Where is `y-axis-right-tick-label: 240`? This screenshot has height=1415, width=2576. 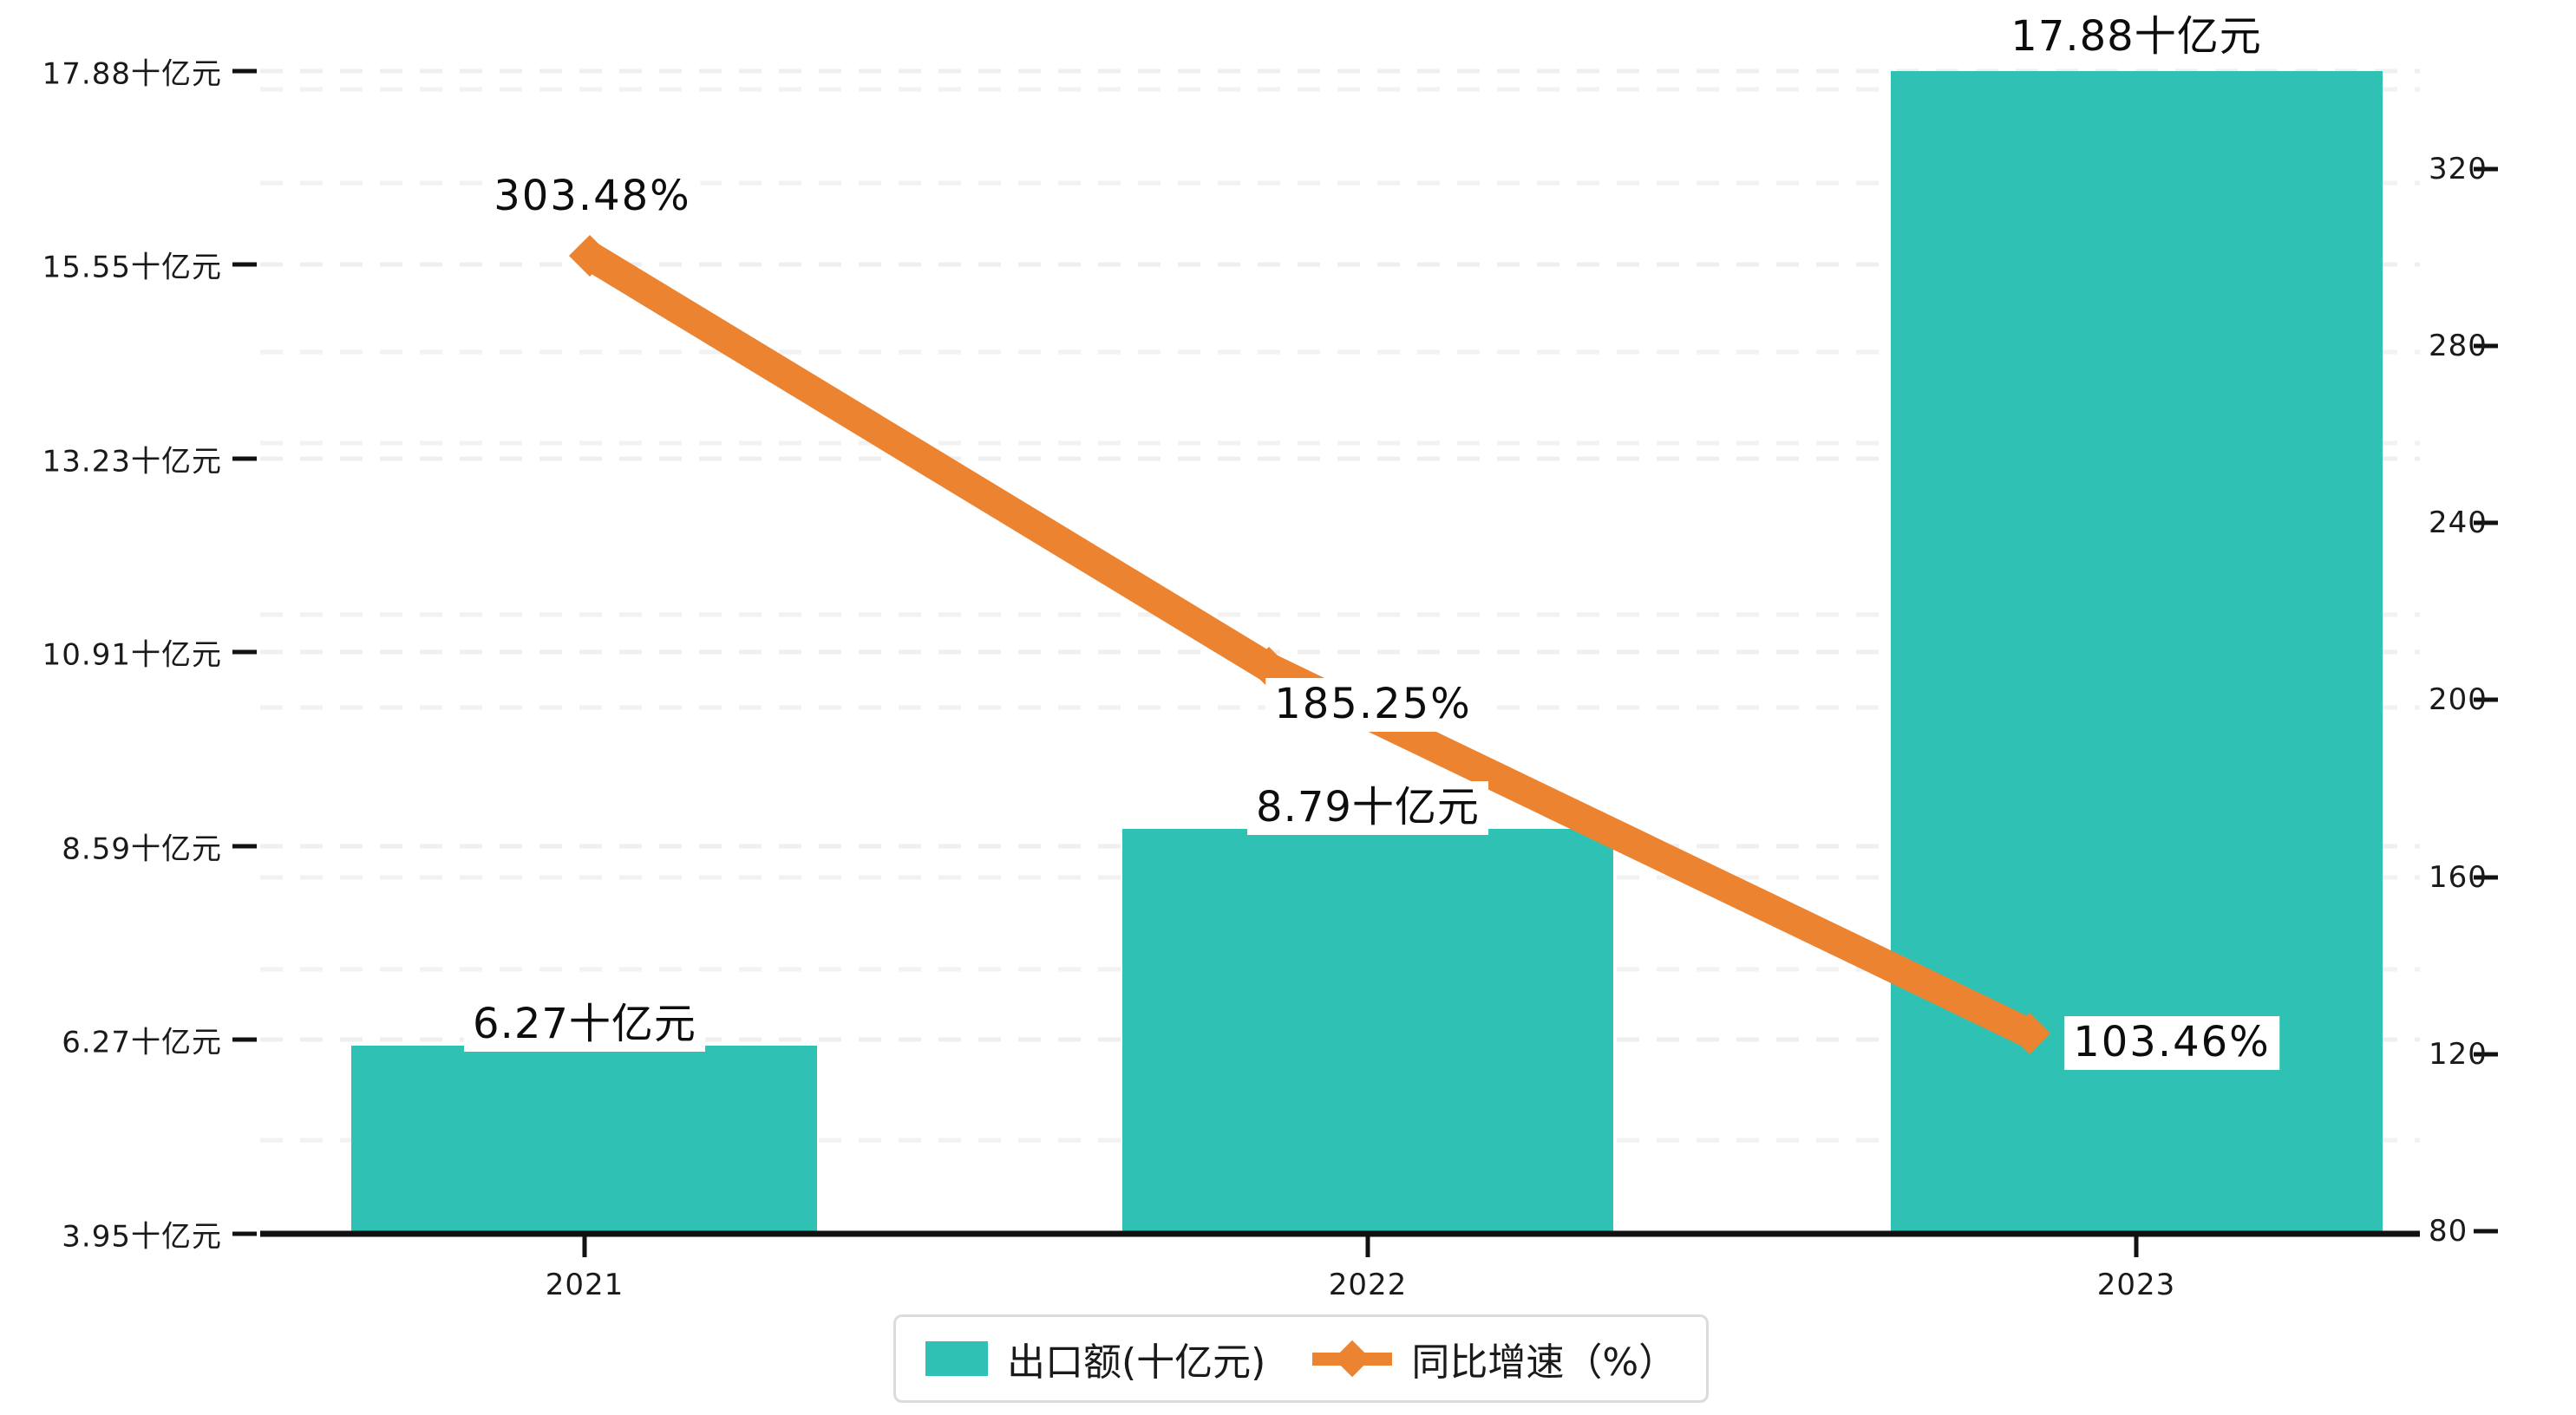 y-axis-right-tick-label: 240 is located at coordinates (2458, 522).